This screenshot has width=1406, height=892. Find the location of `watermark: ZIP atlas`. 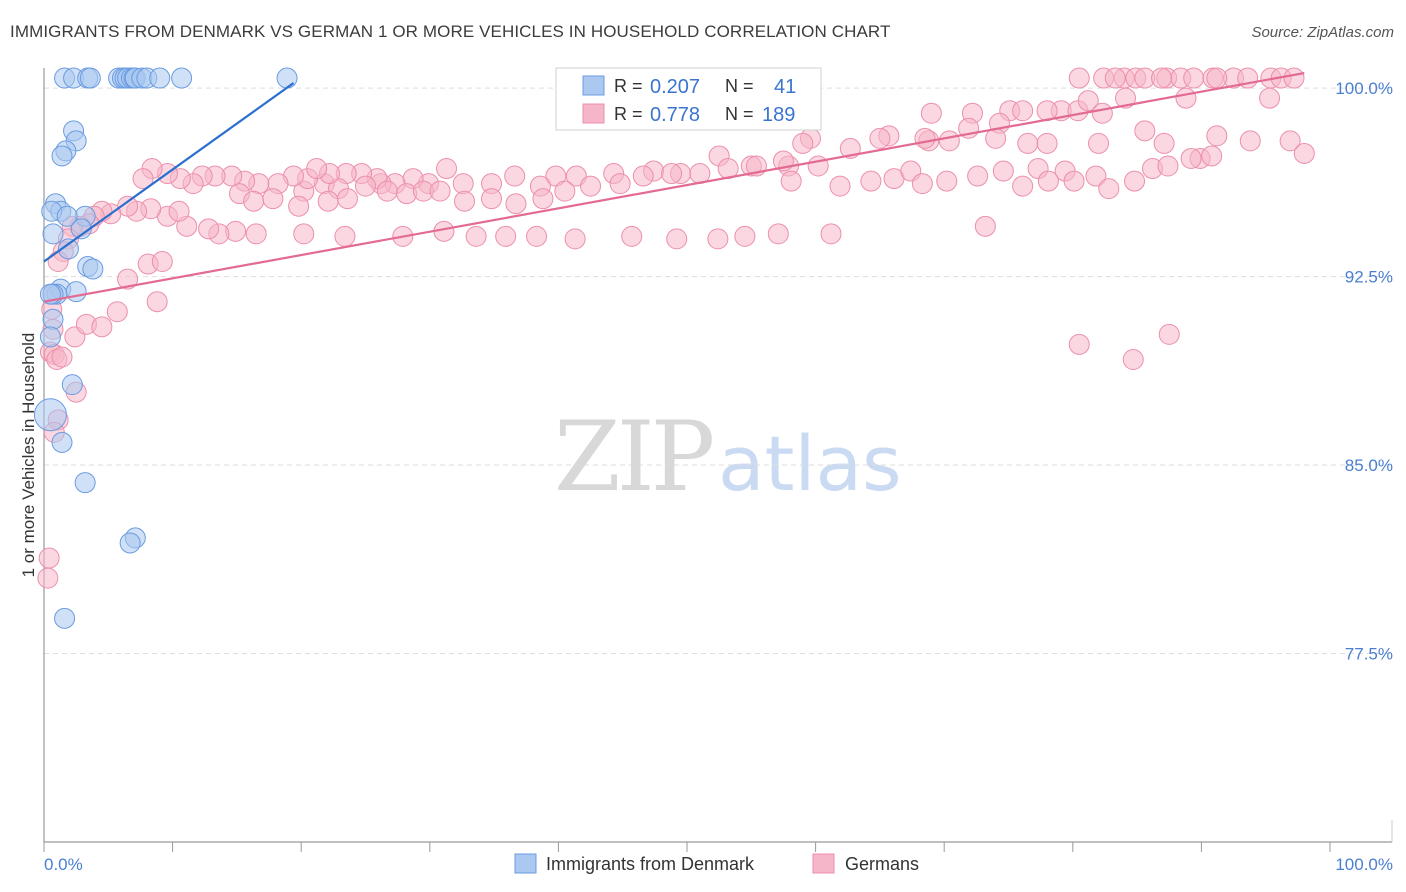

watermark: ZIP atlas is located at coordinates (728, 457).